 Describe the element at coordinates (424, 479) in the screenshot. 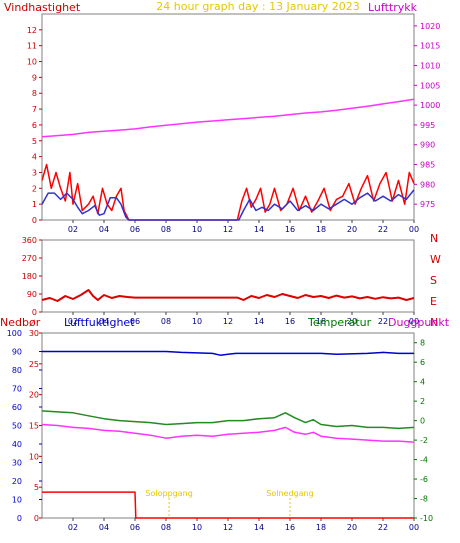

I see `y-tick-label: -6` at that location.